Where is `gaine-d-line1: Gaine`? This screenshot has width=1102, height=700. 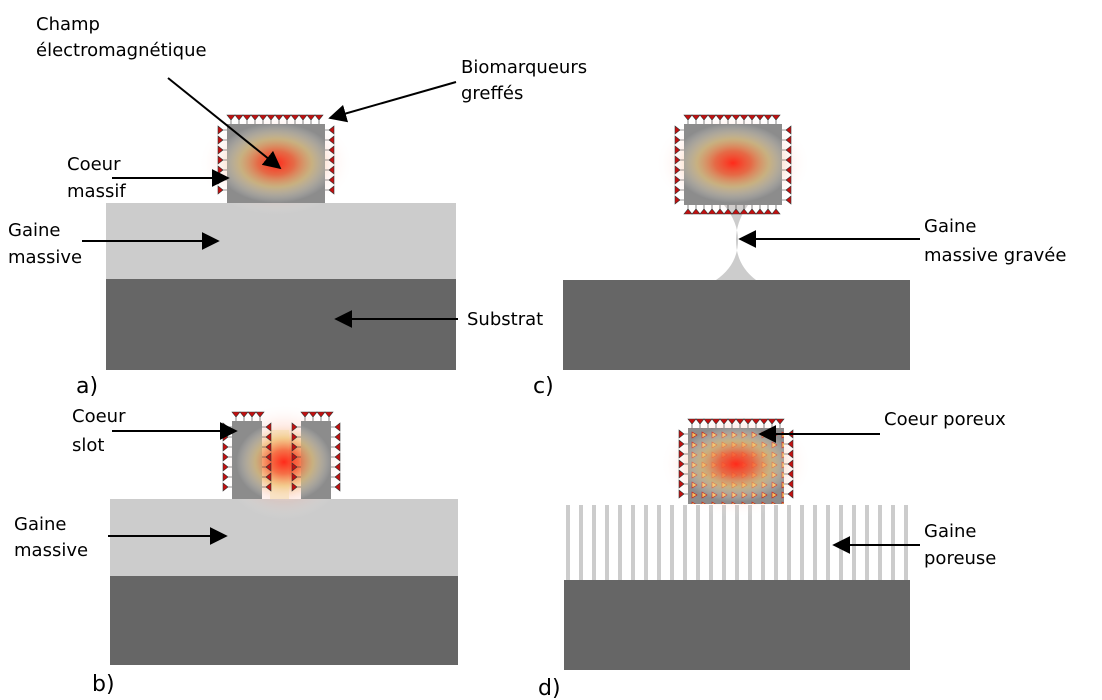 gaine-d-line1: Gaine is located at coordinates (950, 531).